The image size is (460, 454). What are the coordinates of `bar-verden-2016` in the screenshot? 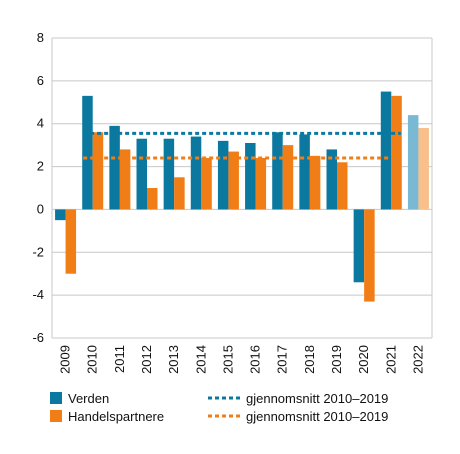 It's located at (250, 176).